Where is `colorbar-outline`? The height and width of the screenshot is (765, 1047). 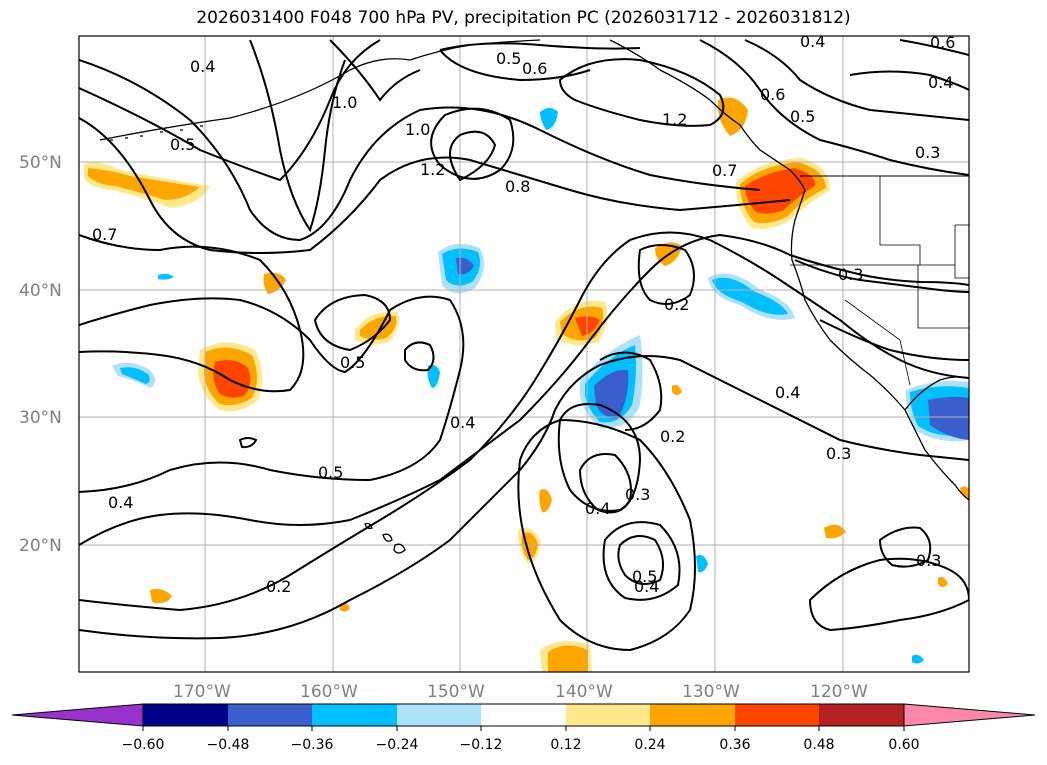
colorbar-outline is located at coordinates (523, 715).